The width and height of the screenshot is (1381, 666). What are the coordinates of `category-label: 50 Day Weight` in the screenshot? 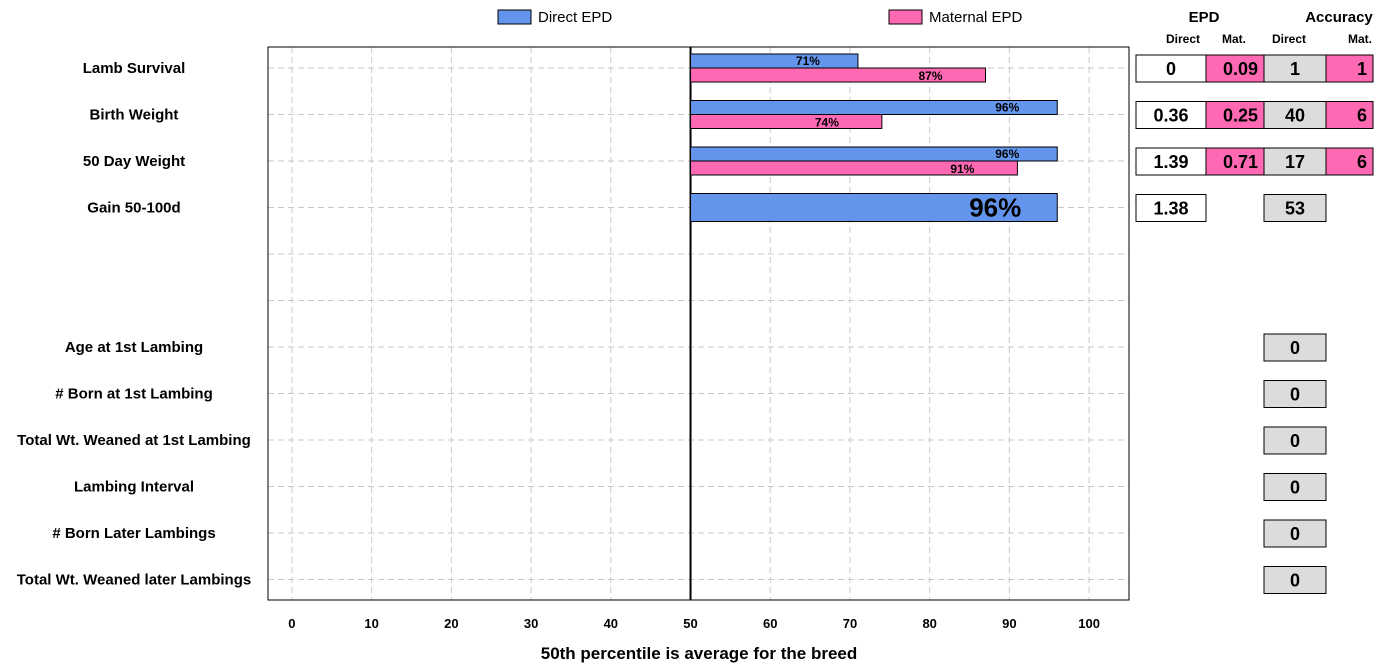 It's located at (134, 161).